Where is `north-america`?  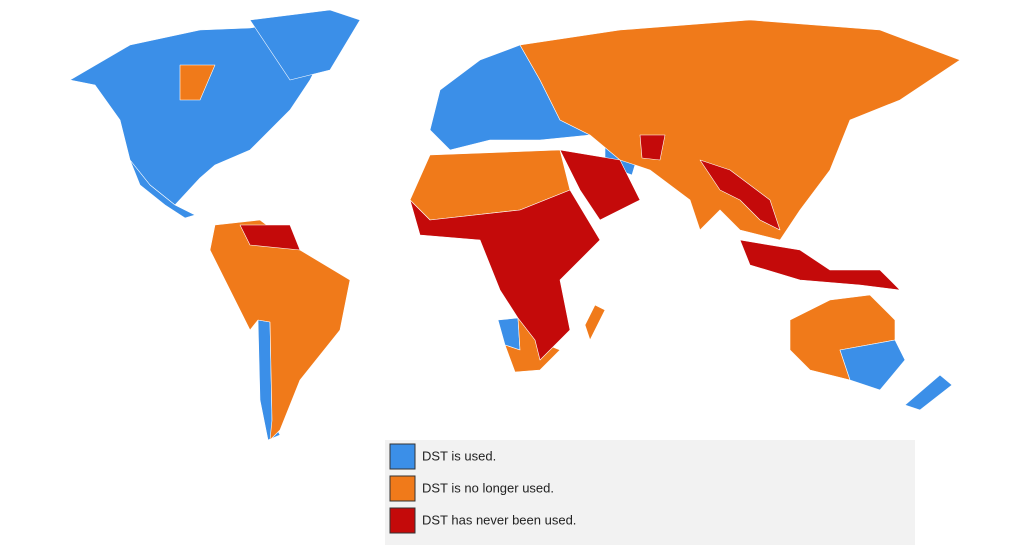
north-america is located at coordinates (200, 112).